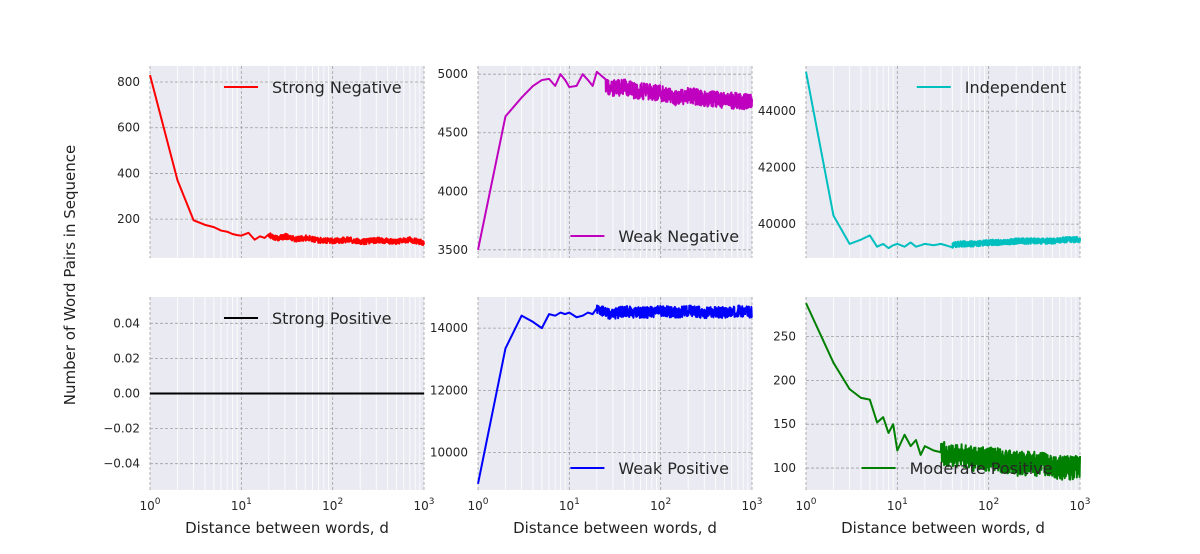 Image resolution: width=1200 pixels, height=554 pixels. What do you see at coordinates (784, 468) in the screenshot?
I see `y-tick-label: 100` at bounding box center [784, 468].